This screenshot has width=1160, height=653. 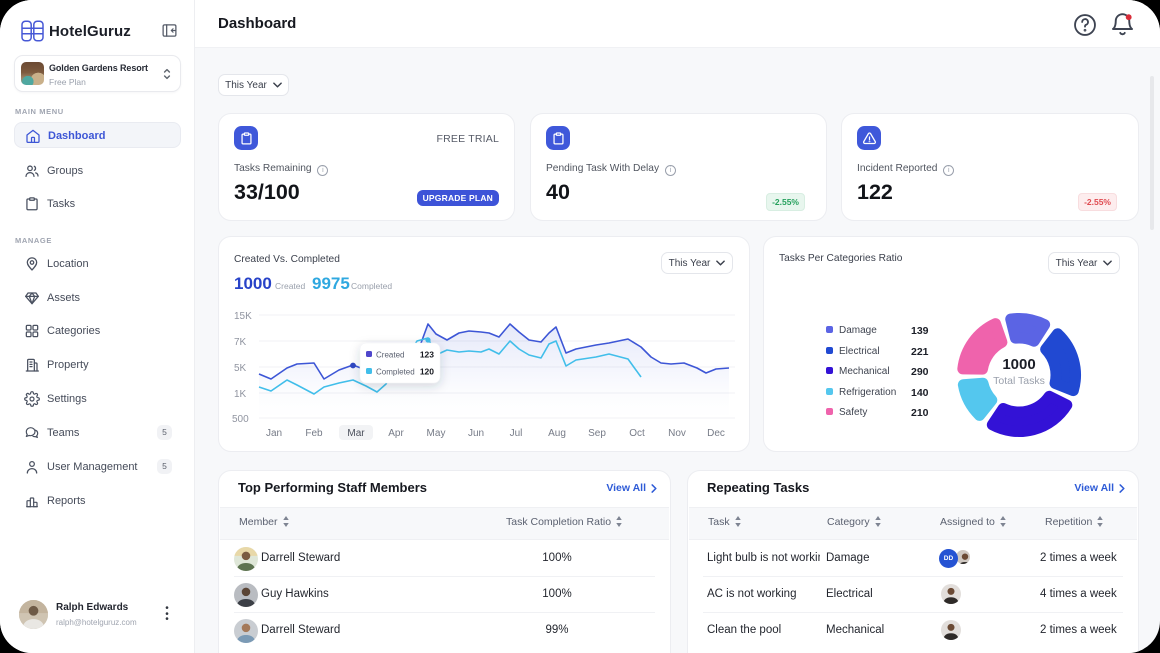 I want to click on svg-text: 1K, so click(x=240, y=394).